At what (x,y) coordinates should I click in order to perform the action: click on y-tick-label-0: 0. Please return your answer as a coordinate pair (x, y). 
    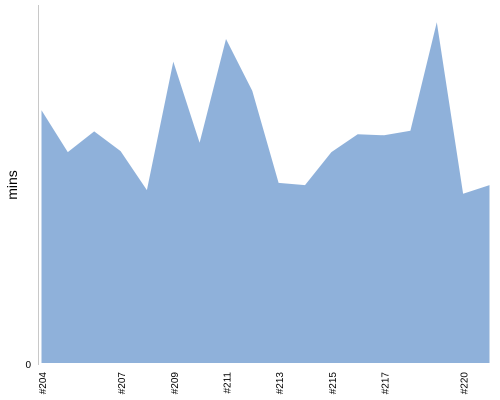
    Looking at the image, I should click on (28, 365).